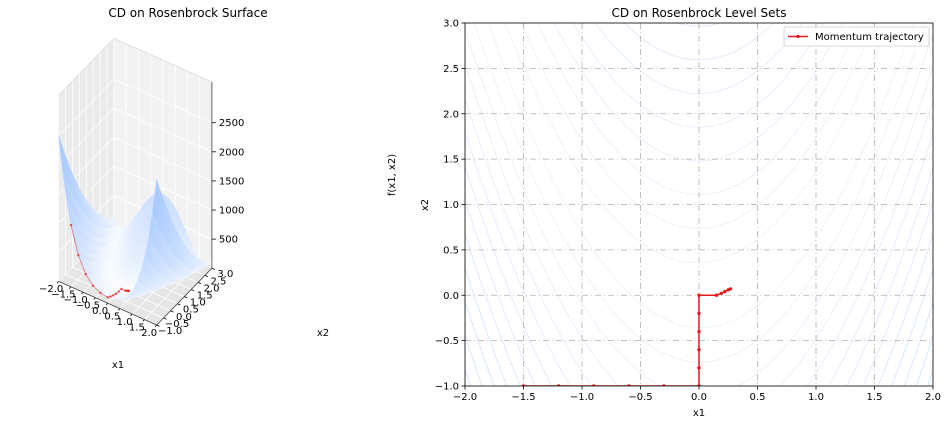 The width and height of the screenshot is (948, 424). What do you see at coordinates (219, 281) in the screenshot?
I see `surface-y-tick-label: 2.5` at bounding box center [219, 281].